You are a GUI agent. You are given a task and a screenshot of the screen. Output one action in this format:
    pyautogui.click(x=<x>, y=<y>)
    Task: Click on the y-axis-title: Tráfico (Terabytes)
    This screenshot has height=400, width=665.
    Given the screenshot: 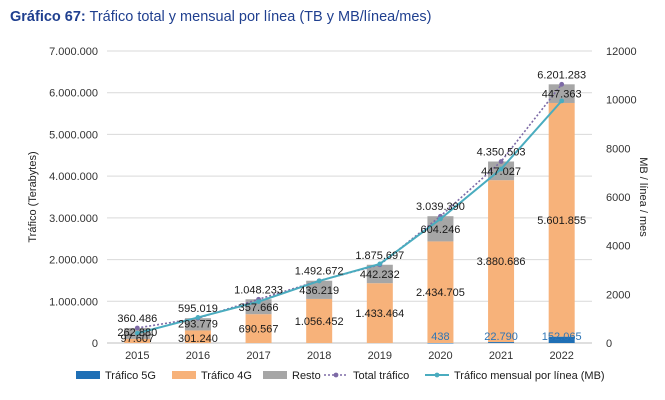 What is the action you would take?
    pyautogui.click(x=33, y=196)
    